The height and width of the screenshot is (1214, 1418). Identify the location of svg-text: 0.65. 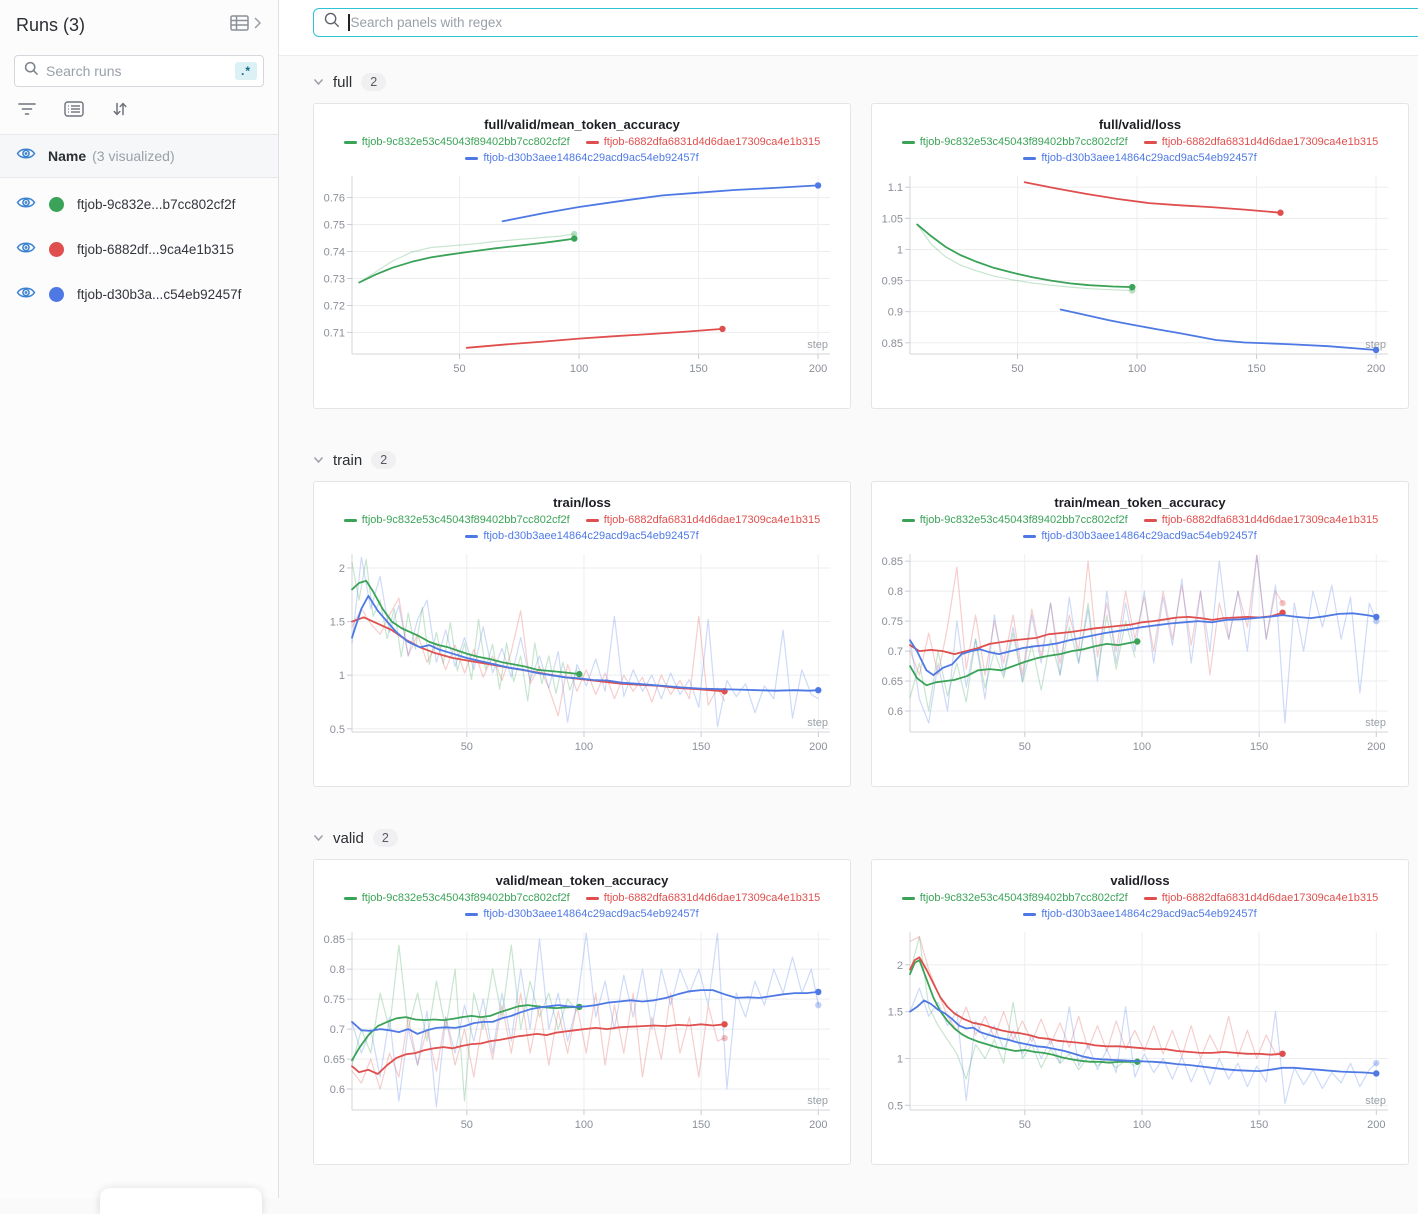
(892, 682).